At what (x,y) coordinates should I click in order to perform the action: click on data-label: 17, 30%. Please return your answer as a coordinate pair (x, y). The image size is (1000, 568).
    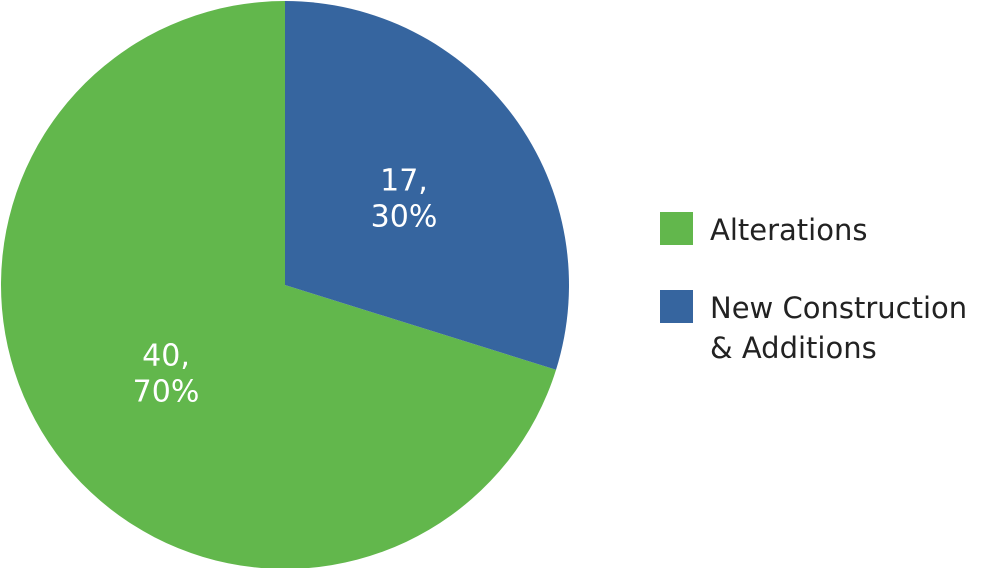
    Looking at the image, I should click on (404, 198).